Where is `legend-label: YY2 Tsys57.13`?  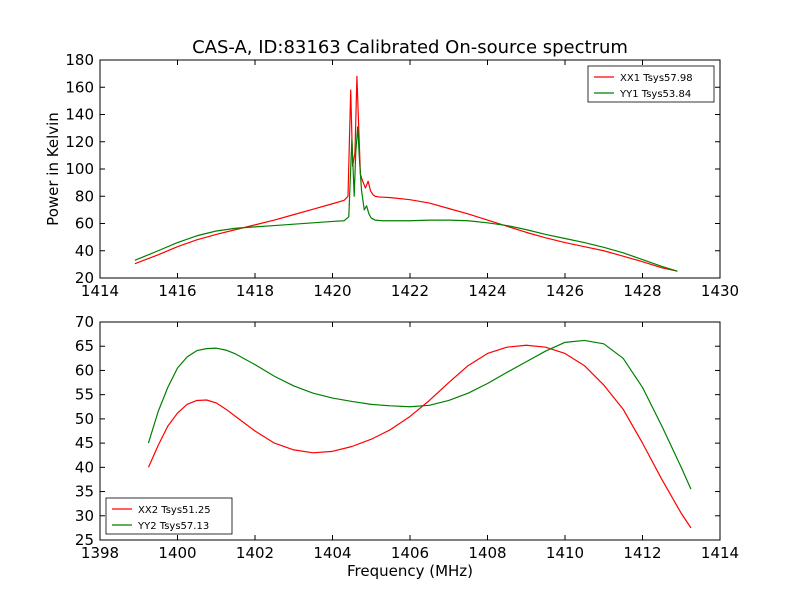 legend-label: YY2 Tsys57.13 is located at coordinates (173, 526).